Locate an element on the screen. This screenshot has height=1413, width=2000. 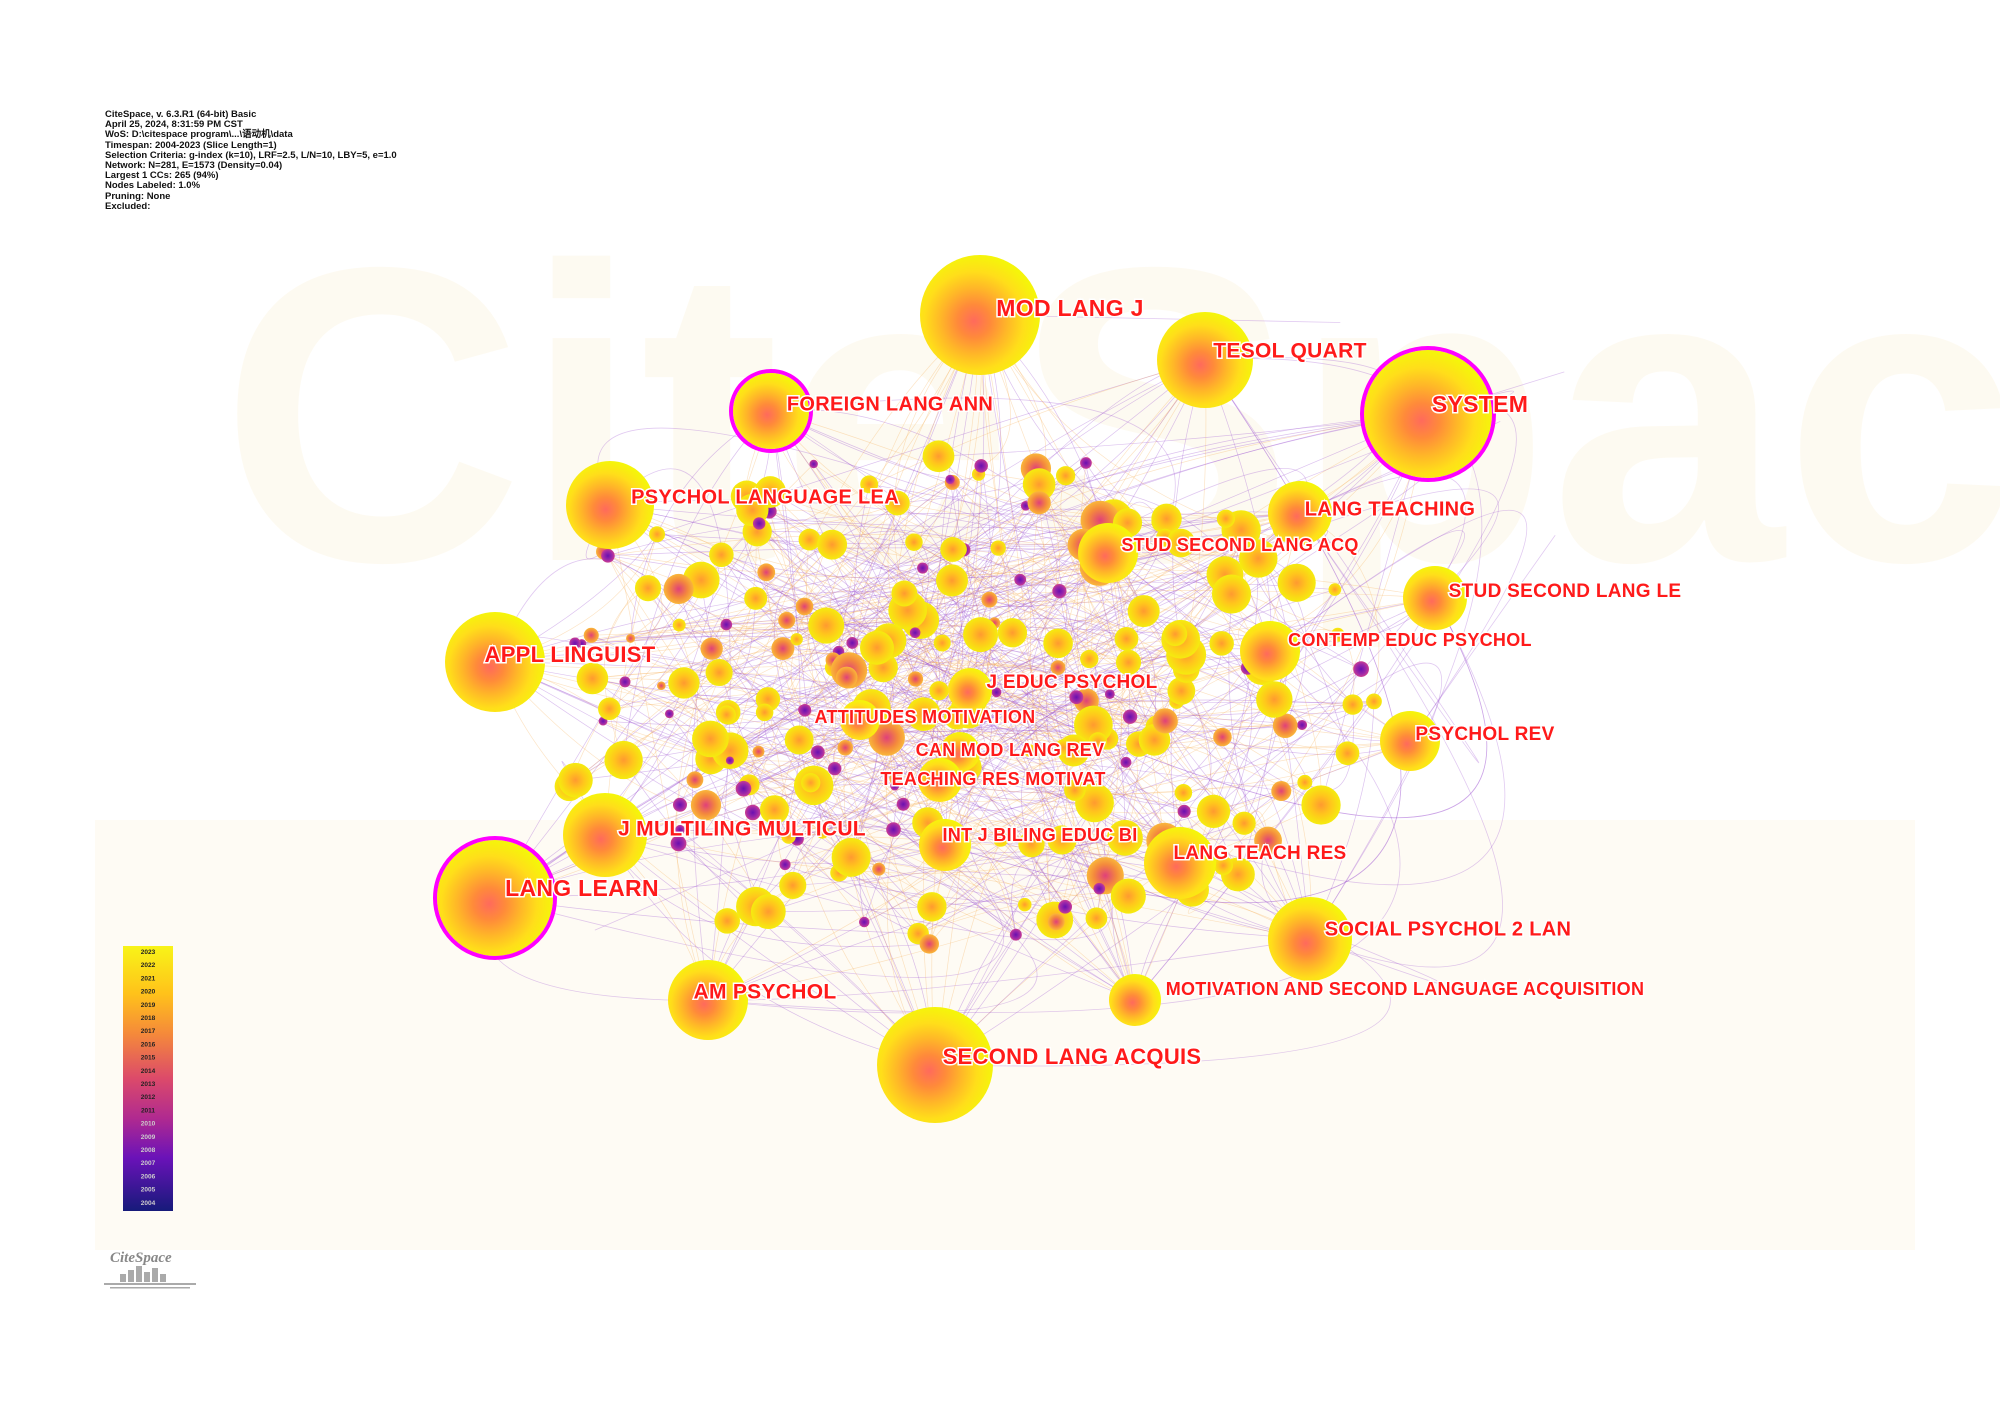
node-label: TEACHING RES MOTIVAT is located at coordinates (992, 779).